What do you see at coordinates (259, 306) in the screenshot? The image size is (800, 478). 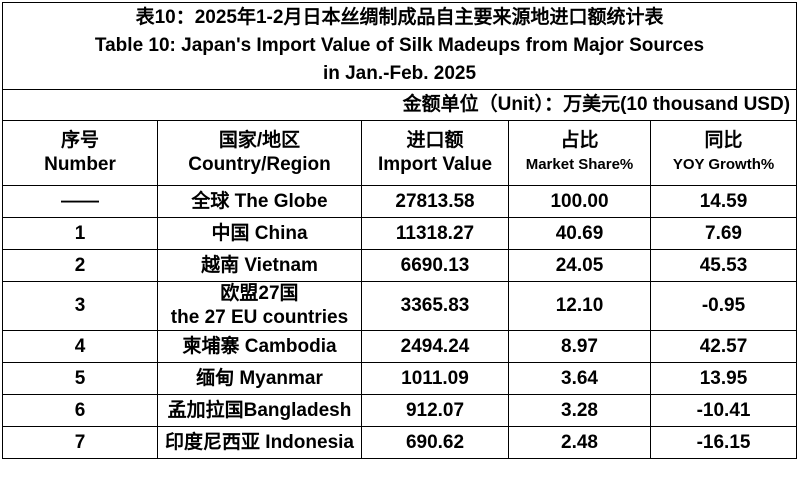 I see `table-cell: 欧盟27国 the 27 EU countries` at bounding box center [259, 306].